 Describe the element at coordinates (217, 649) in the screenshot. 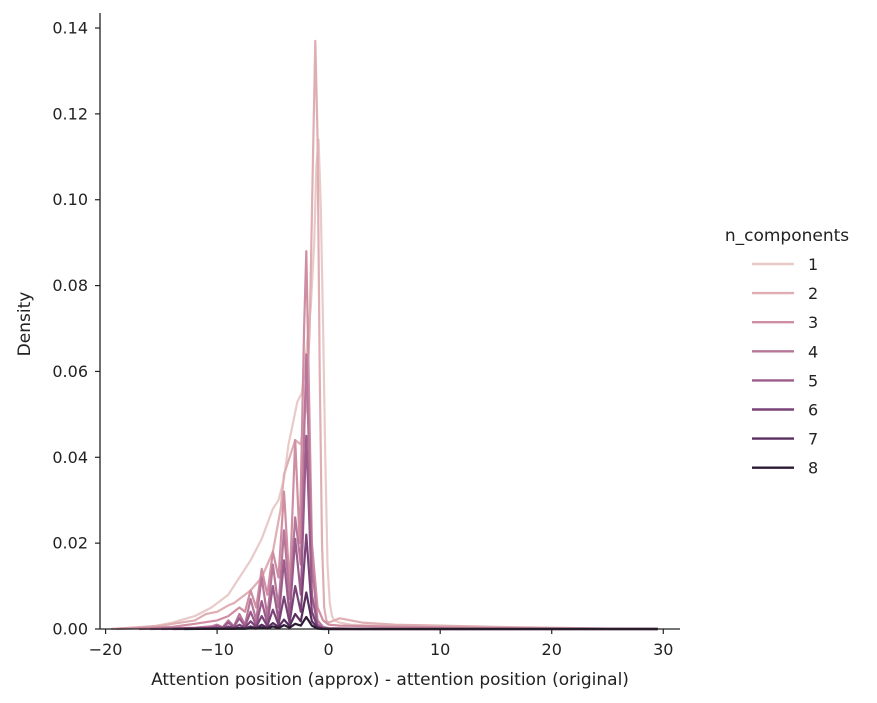

I see `x-tick-label: −10` at that location.